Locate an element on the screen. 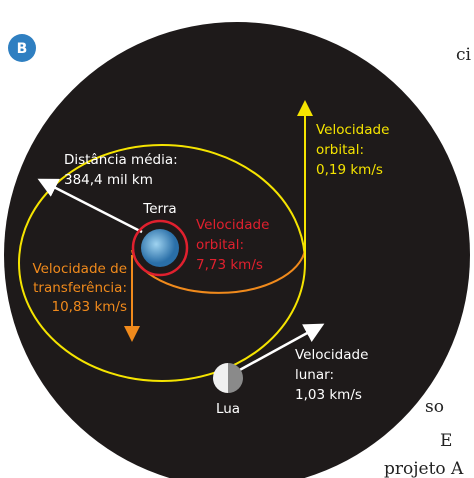  cutoff-text: ci is located at coordinates (464, 55).